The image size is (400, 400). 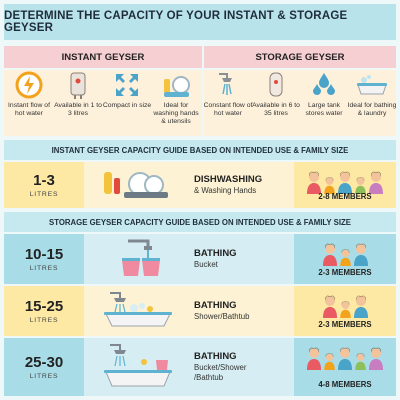 What do you see at coordinates (176, 85) in the screenshot?
I see `dishwashing-icon` at bounding box center [176, 85].